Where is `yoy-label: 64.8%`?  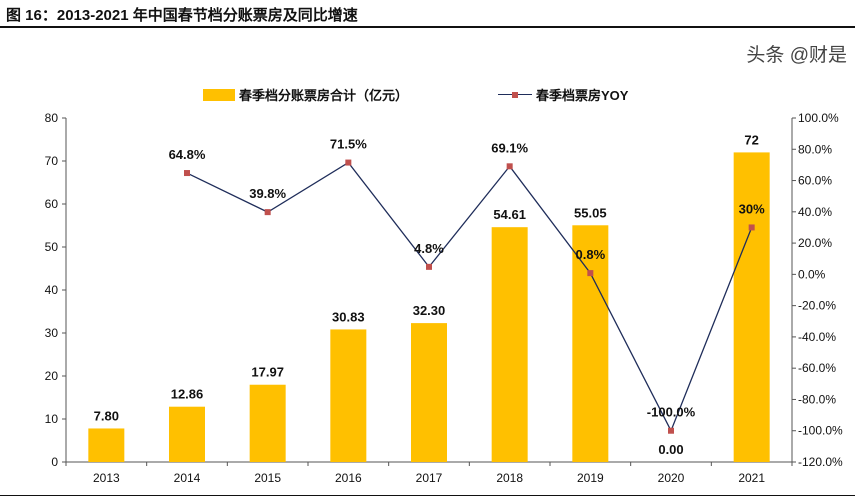
yoy-label: 64.8% is located at coordinates (187, 154).